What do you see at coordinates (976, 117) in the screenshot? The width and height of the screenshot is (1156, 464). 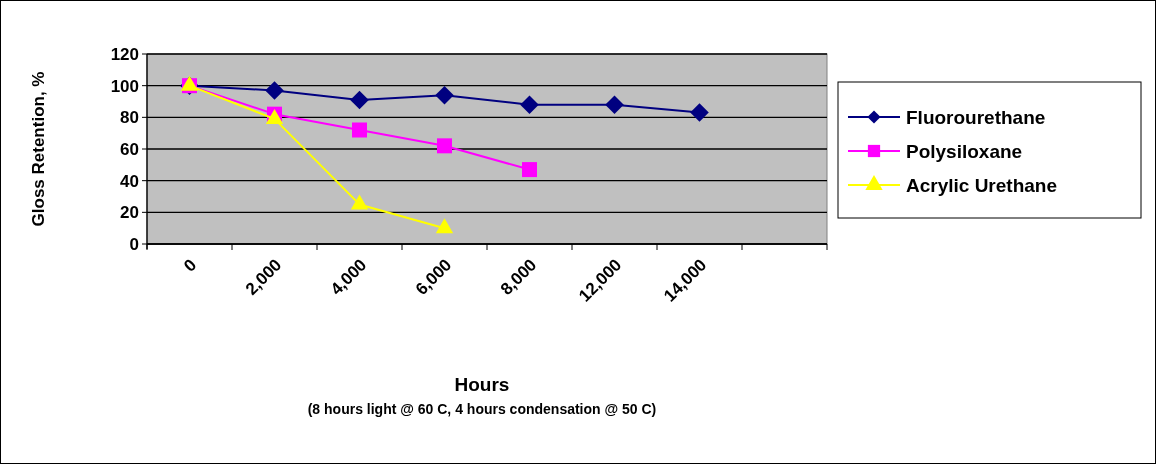 I see `legend-label: Fluorourethane` at bounding box center [976, 117].